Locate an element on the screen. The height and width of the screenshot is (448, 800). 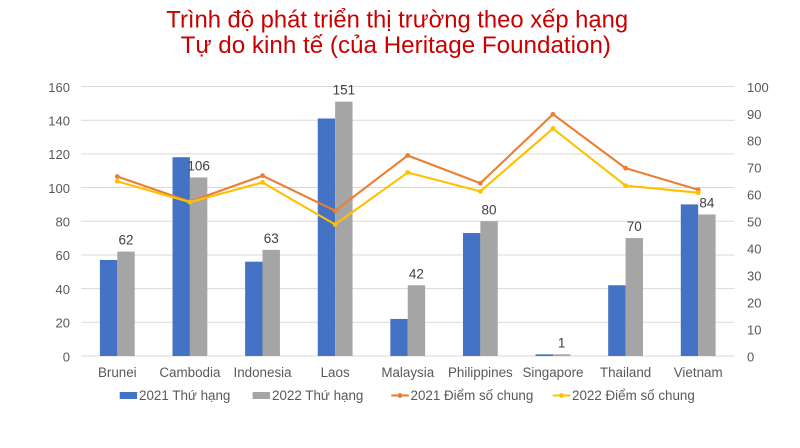
svg-text: 63 is located at coordinates (271, 238).